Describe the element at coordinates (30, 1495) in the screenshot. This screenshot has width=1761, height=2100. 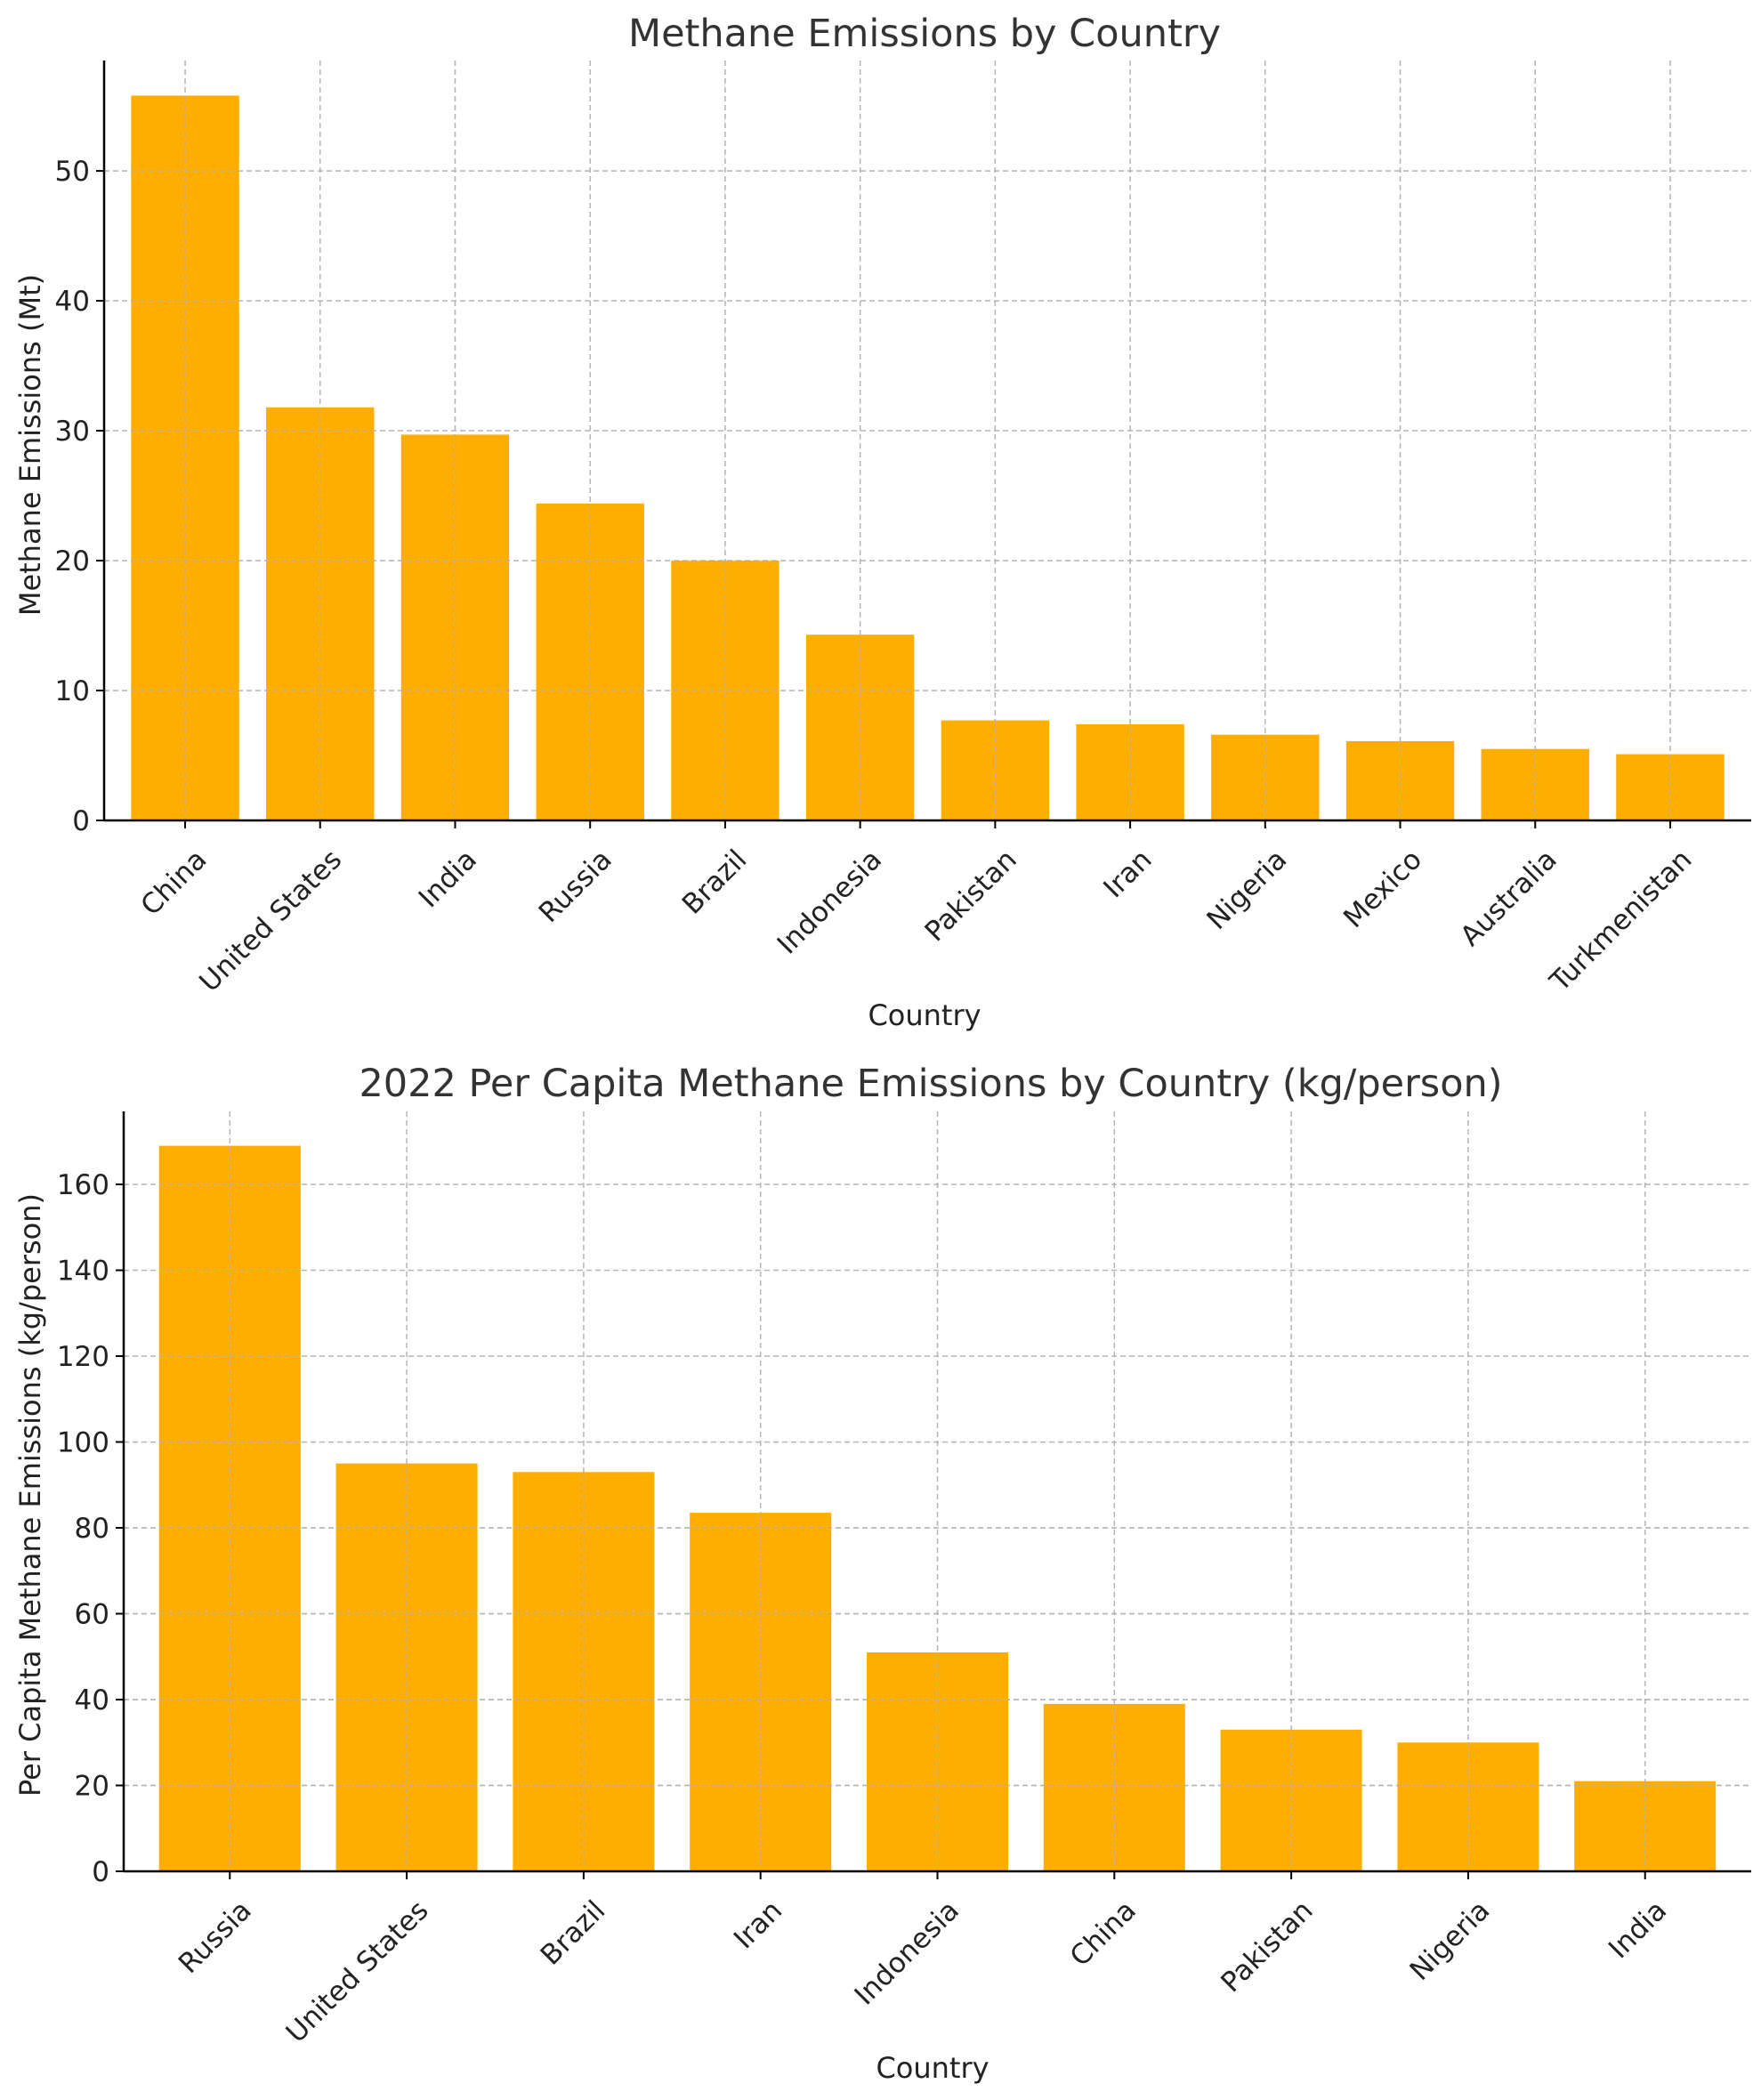
I see `y-axis-label: Per Capita Methane Emissions (kg/person)` at that location.